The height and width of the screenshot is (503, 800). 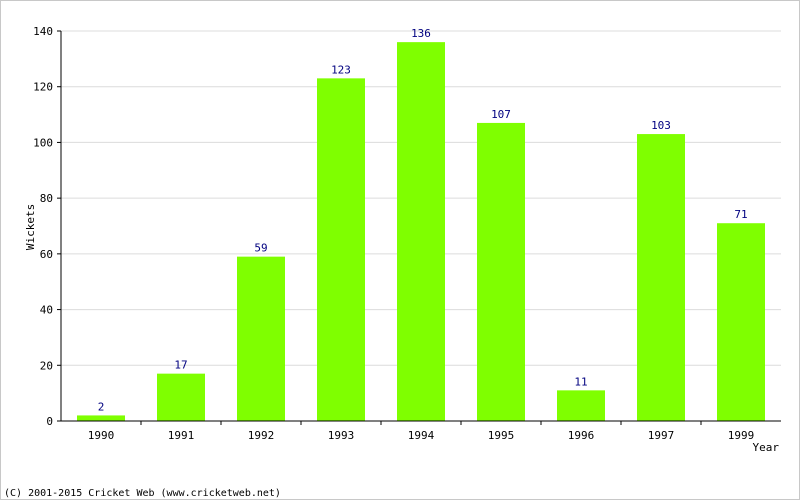 What do you see at coordinates (661, 125) in the screenshot?
I see `bar-value-label: 103` at bounding box center [661, 125].